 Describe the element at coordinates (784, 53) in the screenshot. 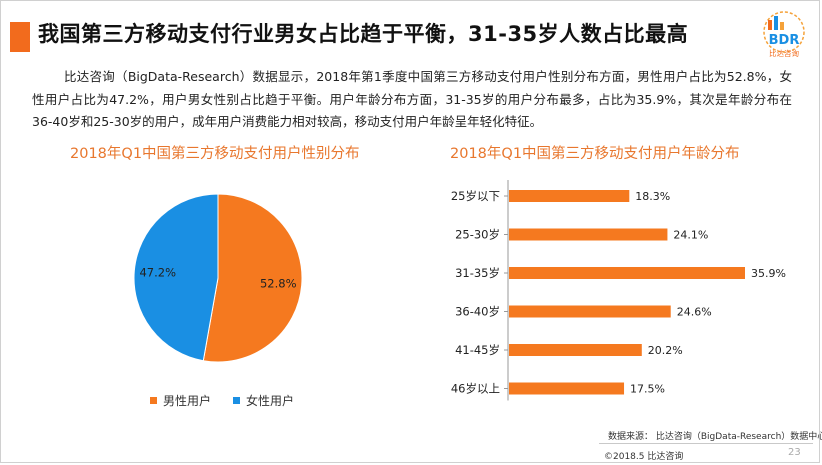

I see `logo-subtitle: 比达咨询` at that location.